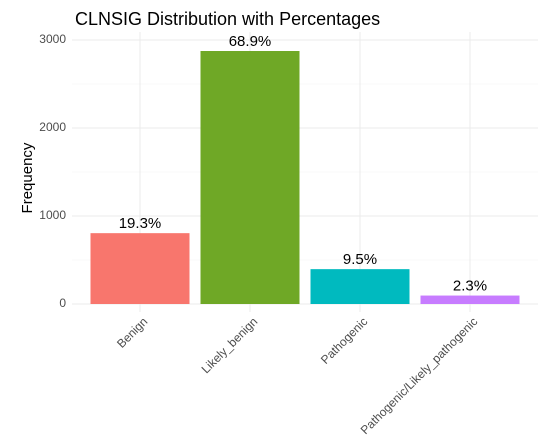 Image resolution: width=560 pixels, height=445 pixels. I want to click on y-axis-label: Frequency, so click(27, 177).